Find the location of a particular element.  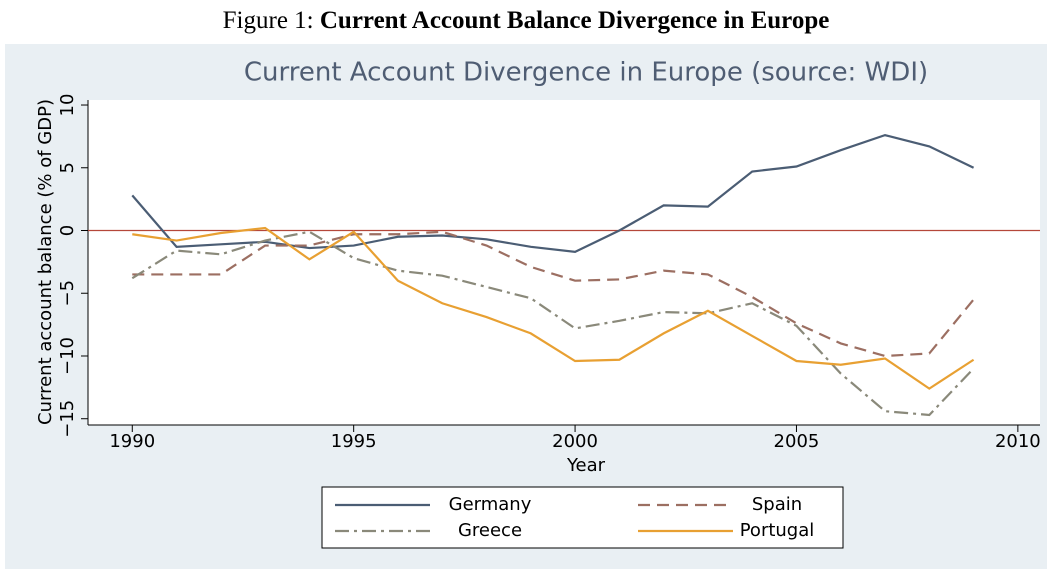

x-tick-label: 2000 is located at coordinates (575, 441).